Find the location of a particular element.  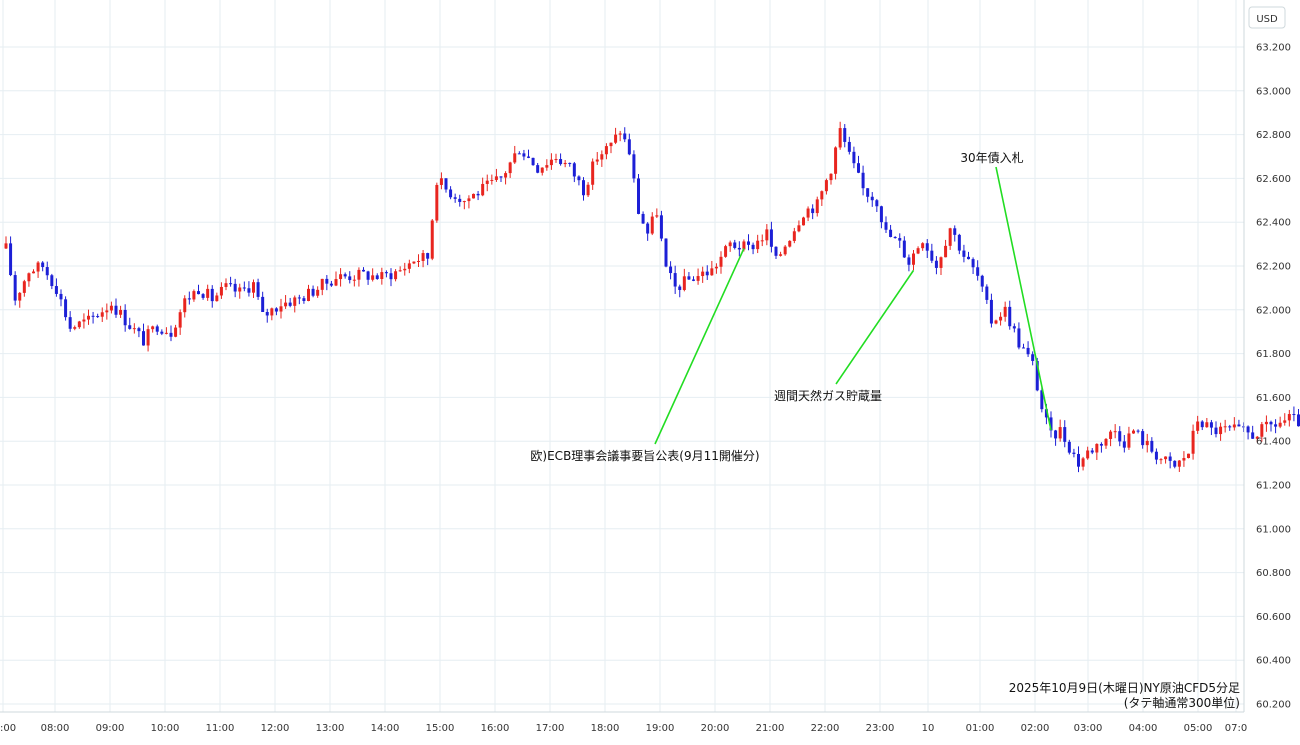

time-tick-label: 17:00 is located at coordinates (550, 728).